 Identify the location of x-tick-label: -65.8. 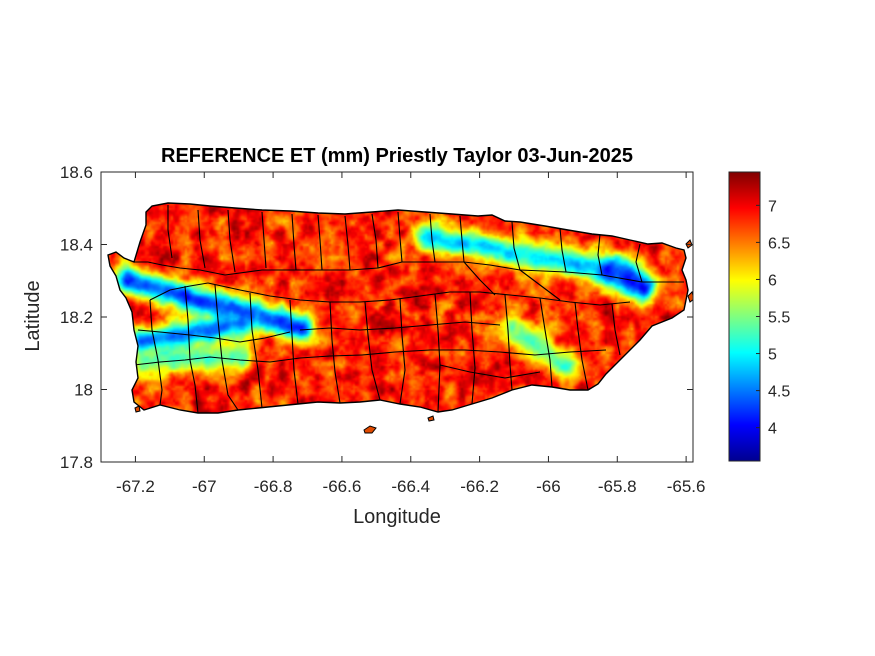
(617, 486).